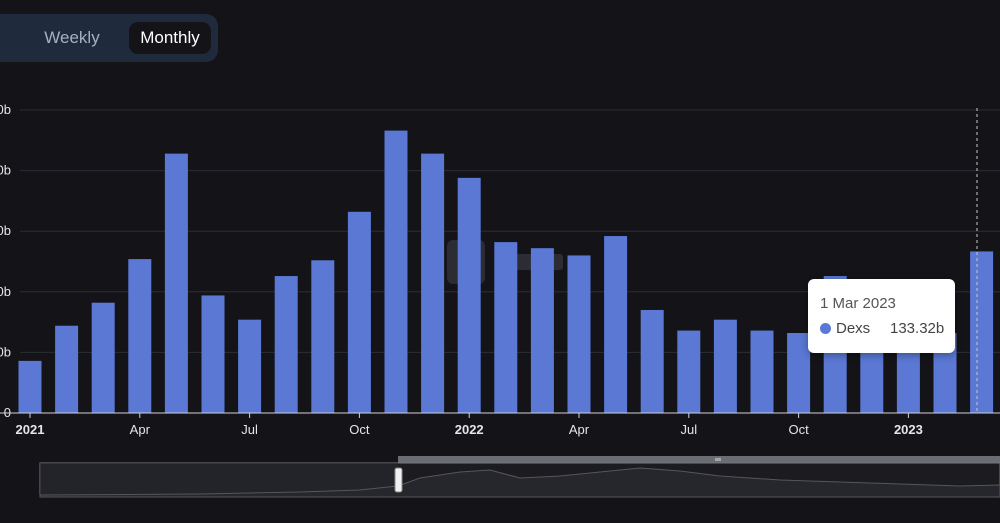 This screenshot has height=523, width=1000. What do you see at coordinates (718, 459) in the screenshot?
I see `grip-icon` at bounding box center [718, 459].